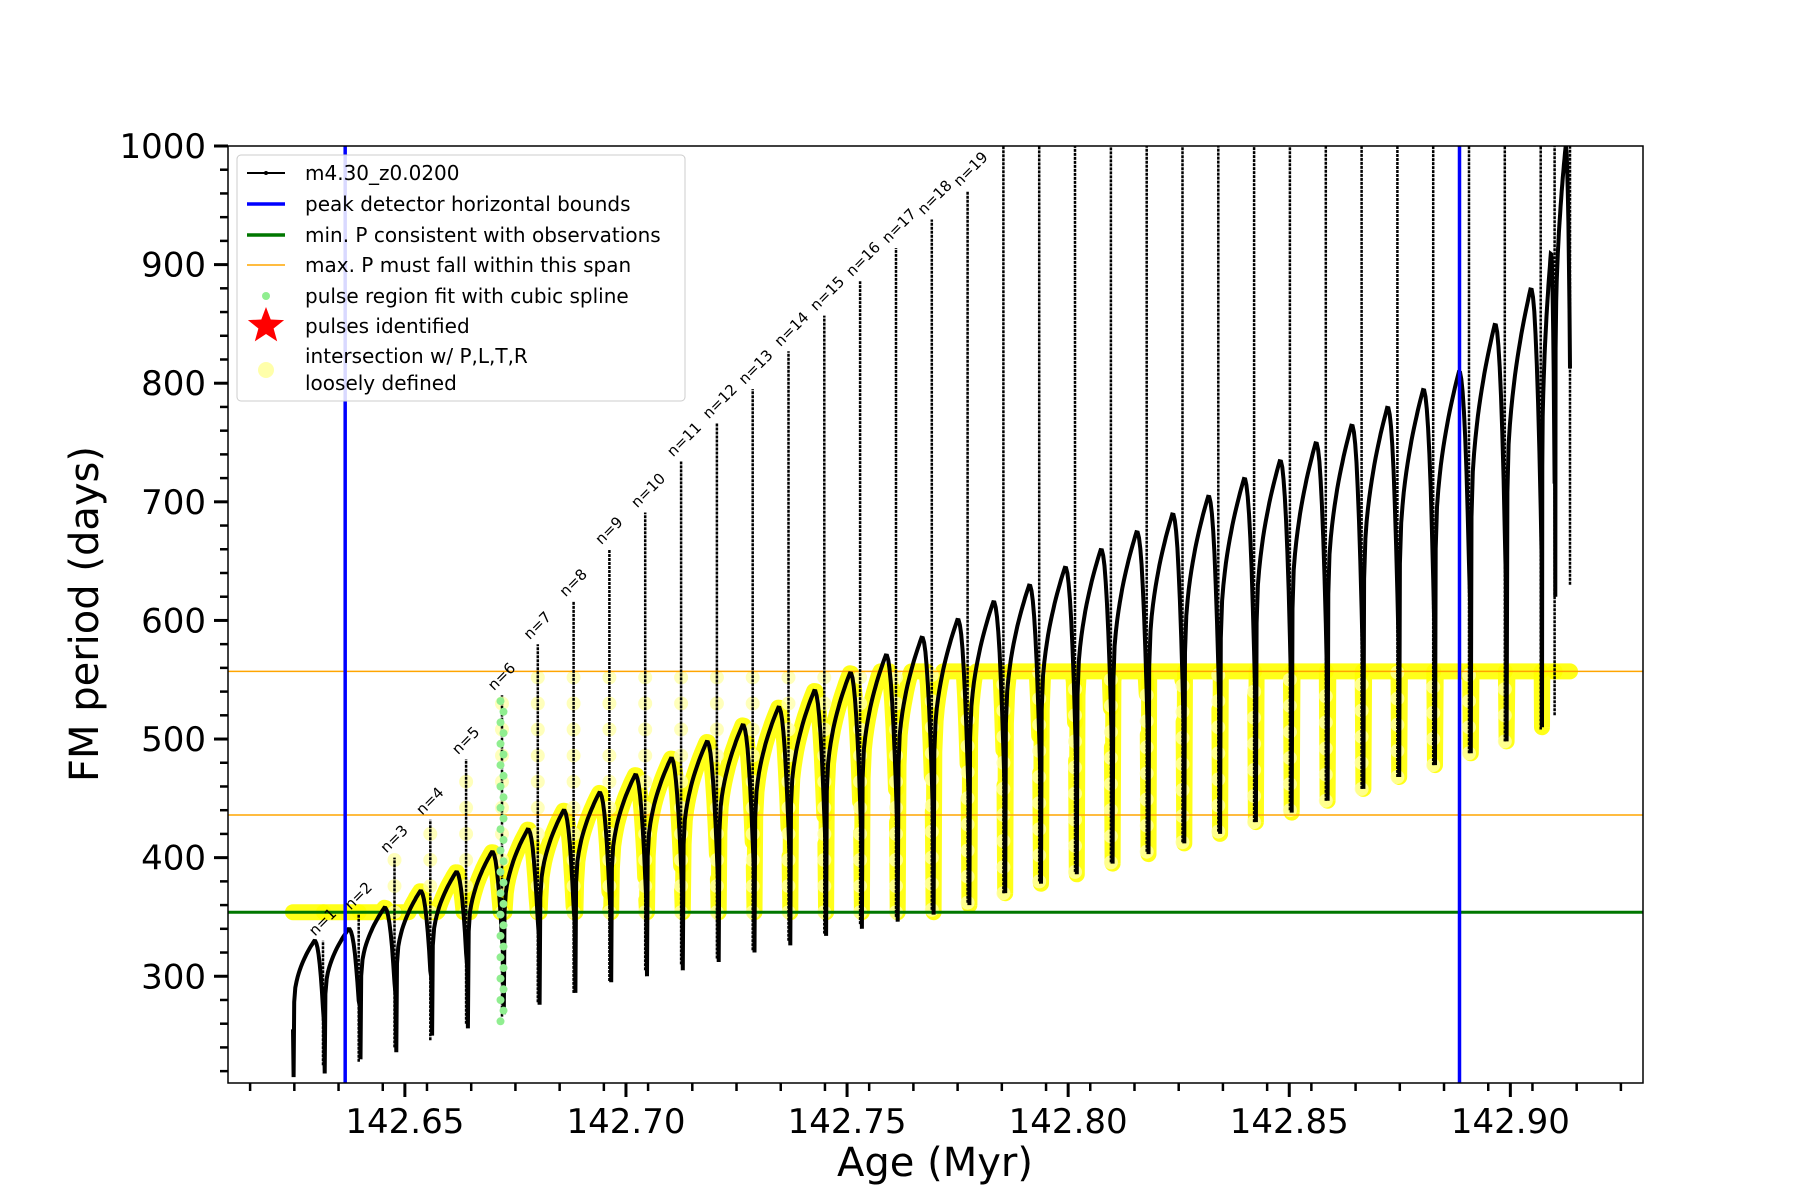  What do you see at coordinates (393, 369) in the screenshot?
I see `legend-entry: intersection w/ P,L,T,R loosely defined` at bounding box center [393, 369].